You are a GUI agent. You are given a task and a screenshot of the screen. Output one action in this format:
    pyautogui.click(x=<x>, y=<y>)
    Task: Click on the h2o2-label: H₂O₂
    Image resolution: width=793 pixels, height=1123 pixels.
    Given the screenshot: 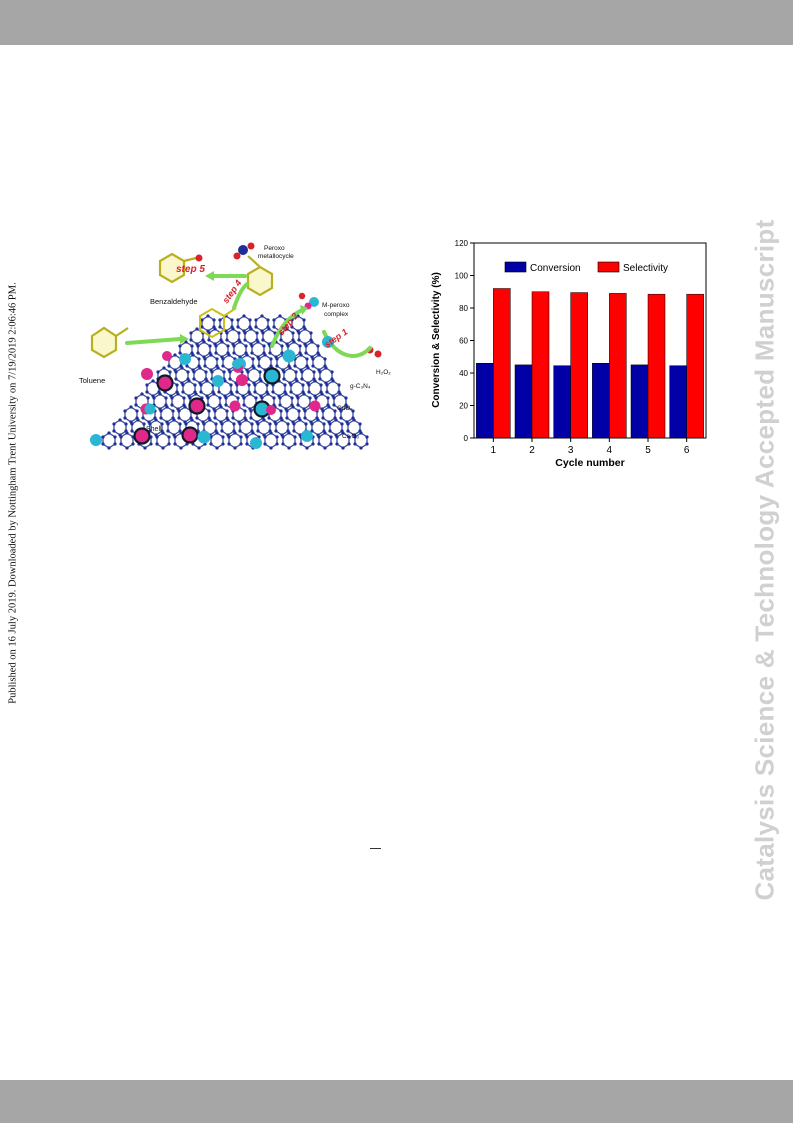 What is the action you would take?
    pyautogui.click(x=383, y=372)
    